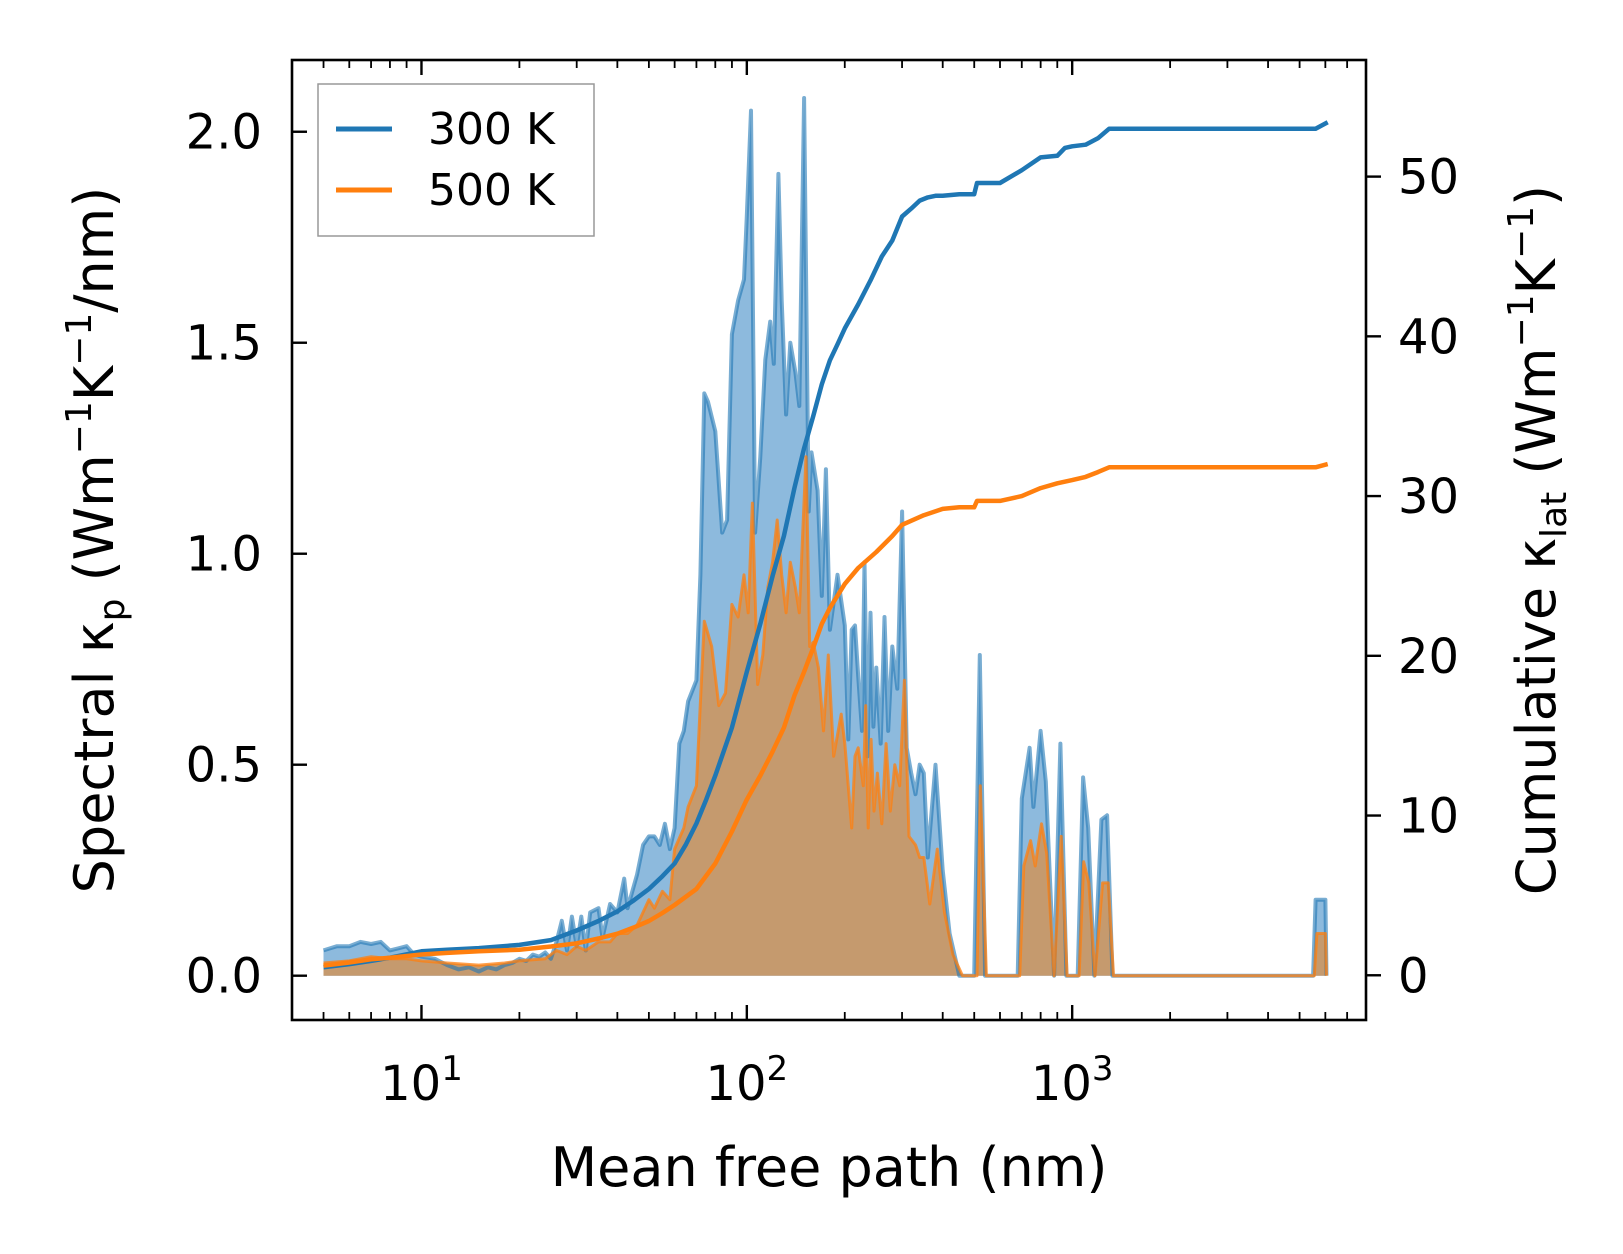 The width and height of the screenshot is (1623, 1254). Describe the element at coordinates (492, 129) in the screenshot. I see `legend-label-300K: 300 K` at that location.